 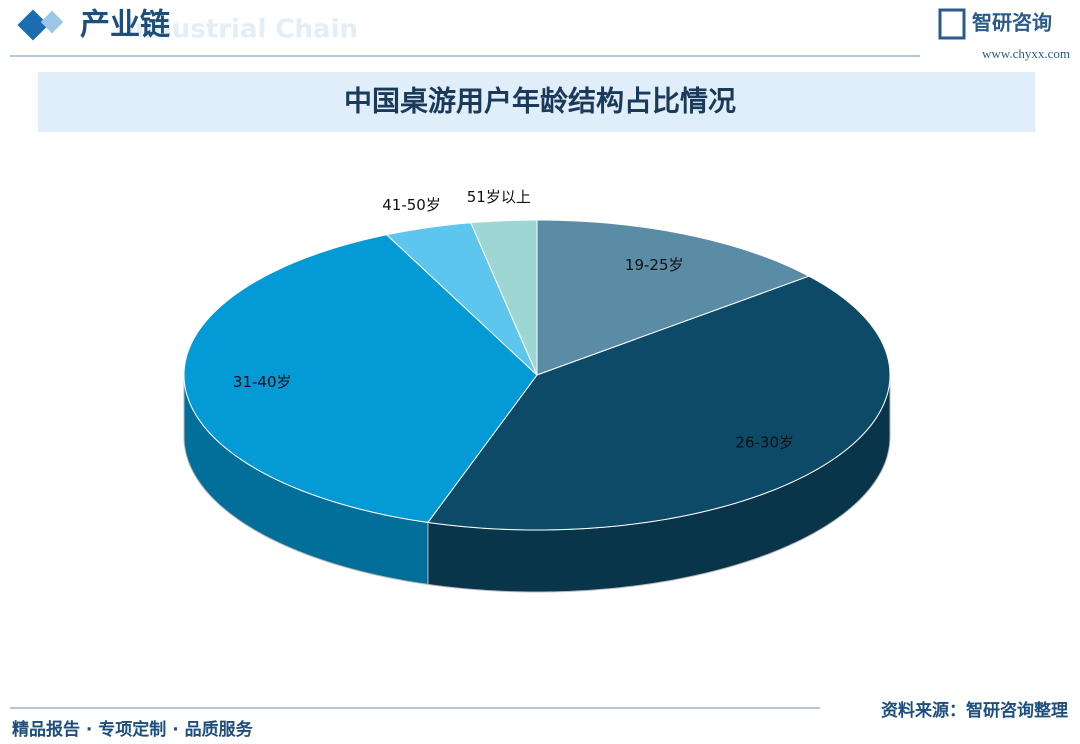 What do you see at coordinates (1012, 23) in the screenshot?
I see `brand: 智研咨询` at bounding box center [1012, 23].